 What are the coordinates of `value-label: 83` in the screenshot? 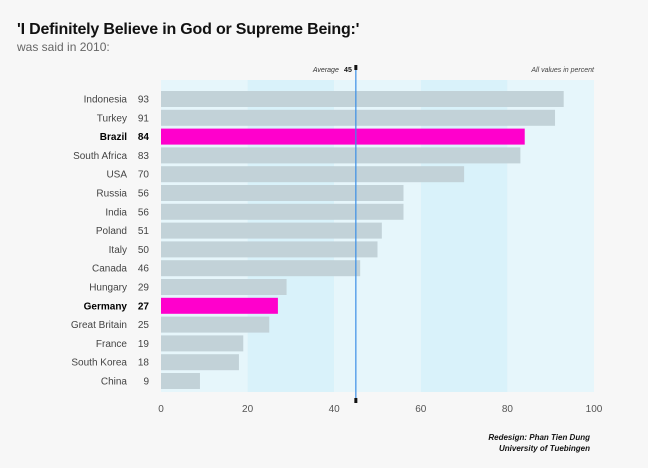 It's located at (144, 156).